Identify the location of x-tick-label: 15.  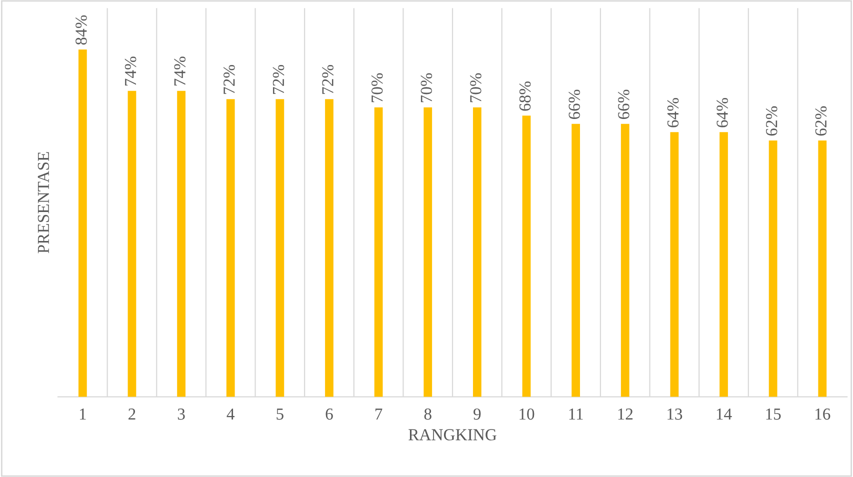
(773, 414).